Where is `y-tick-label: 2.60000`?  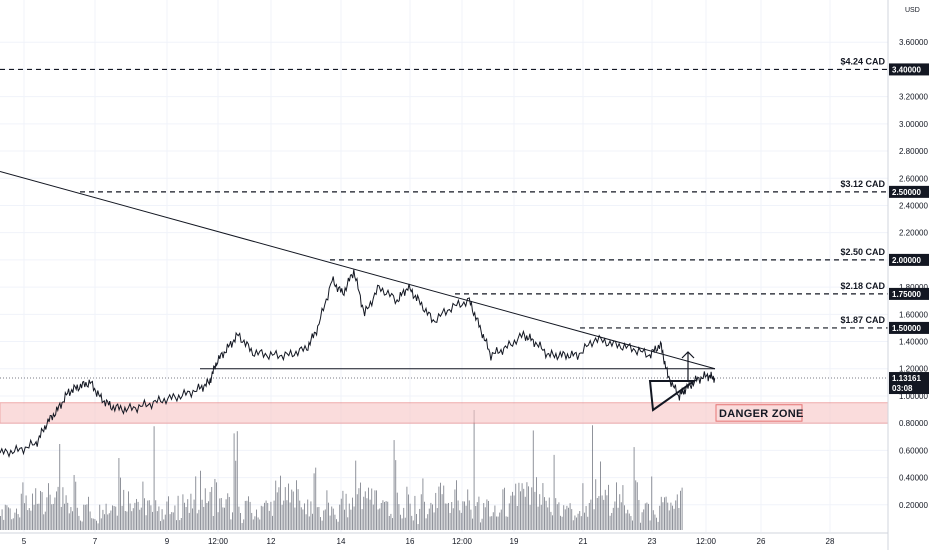 y-tick-label: 2.60000 is located at coordinates (913, 178).